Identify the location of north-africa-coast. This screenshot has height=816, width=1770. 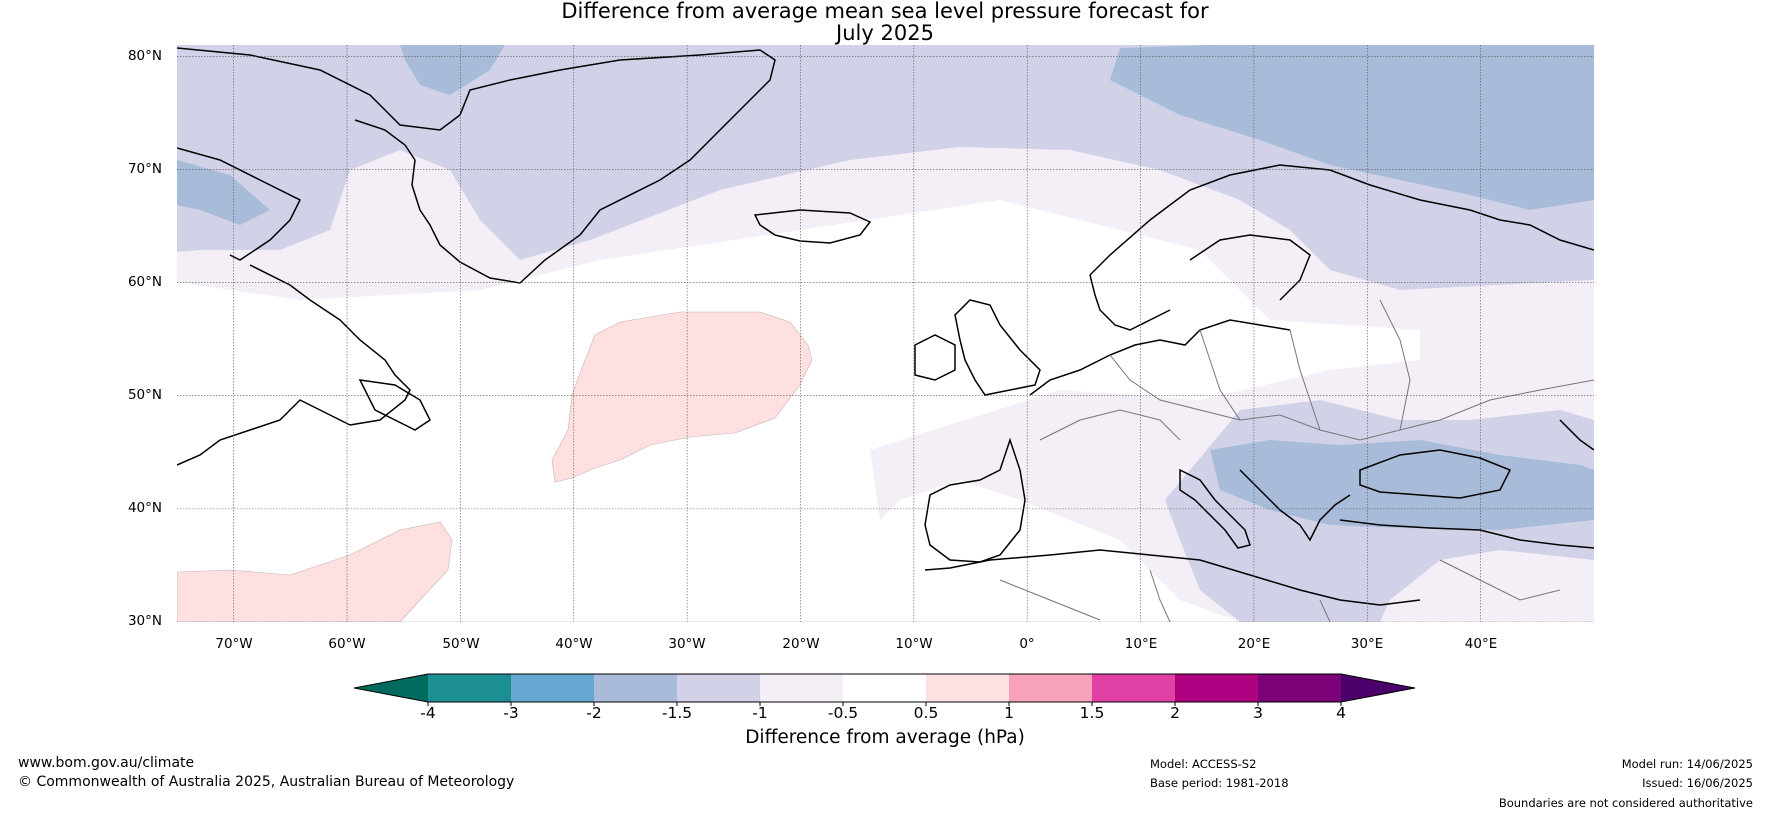
(1172, 577).